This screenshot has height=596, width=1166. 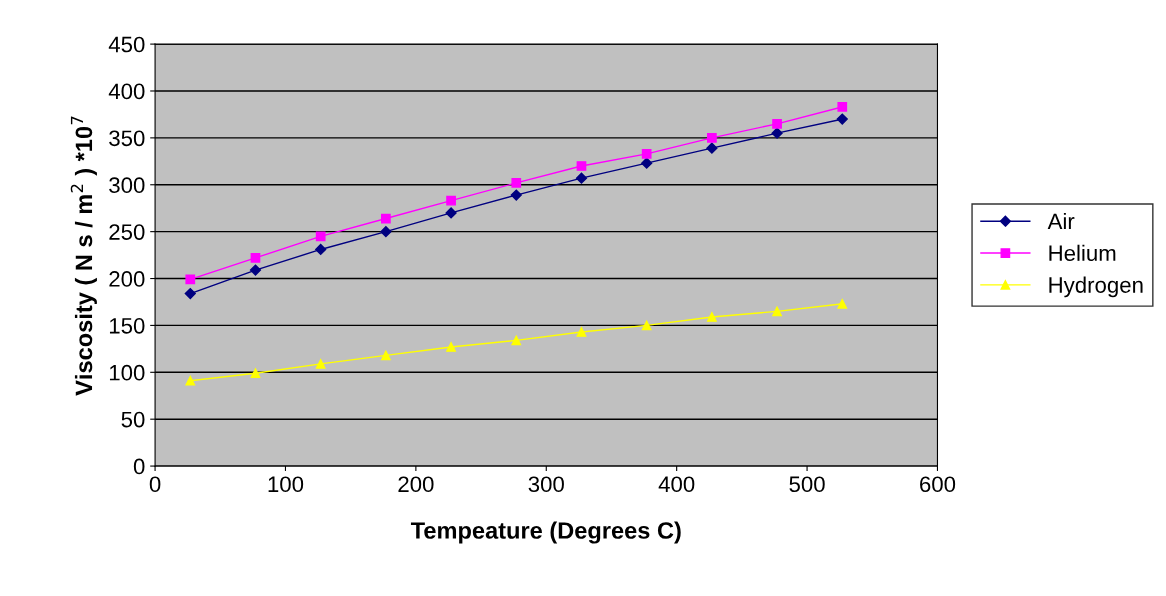 I want to click on x-axis-title: Tempeature (Degrees C), so click(x=545, y=532).